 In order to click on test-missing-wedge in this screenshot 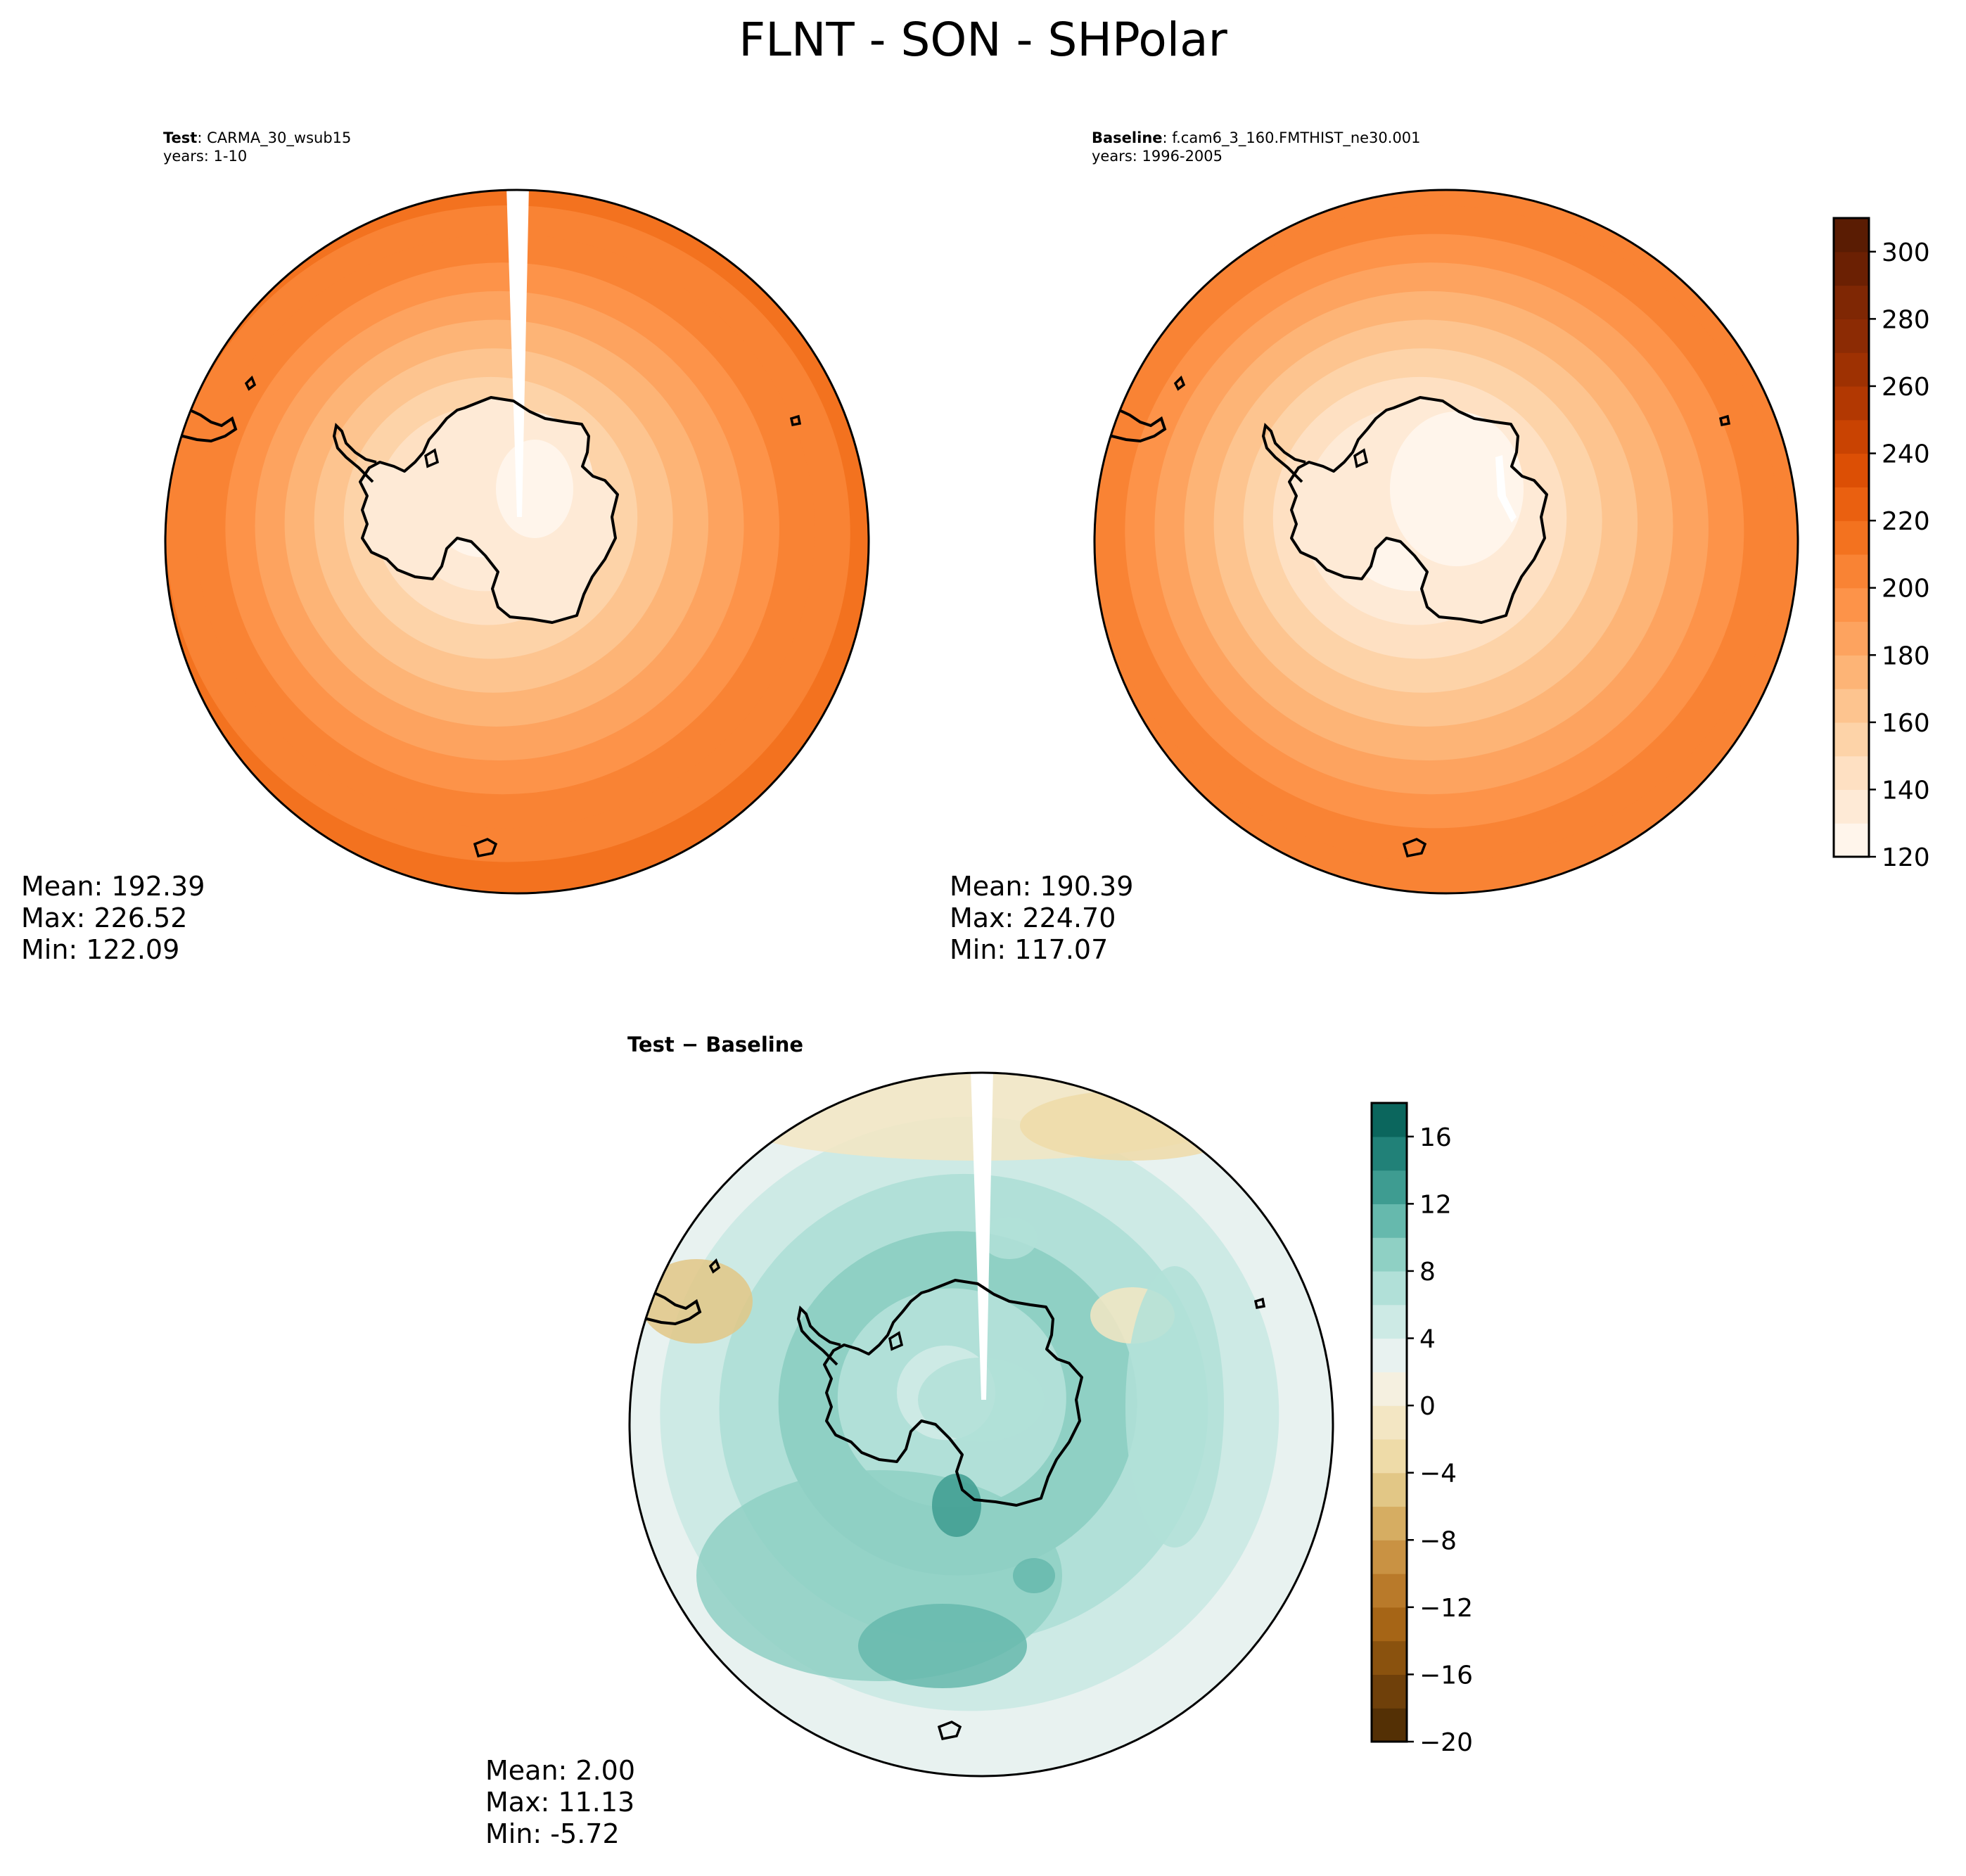, I will do `click(517, 353)`.